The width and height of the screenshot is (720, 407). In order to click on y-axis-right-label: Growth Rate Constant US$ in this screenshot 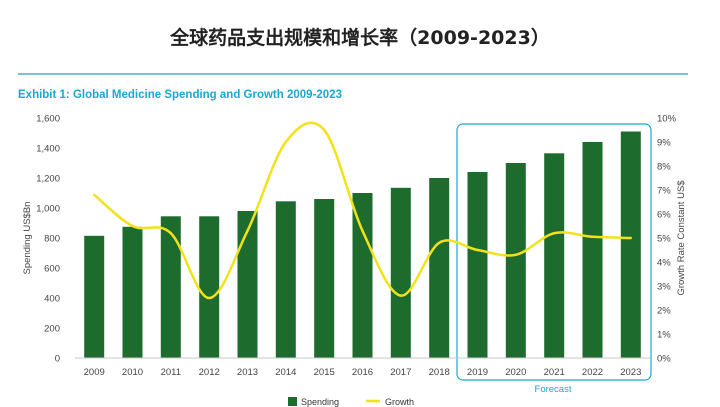, I will do `click(681, 238)`.